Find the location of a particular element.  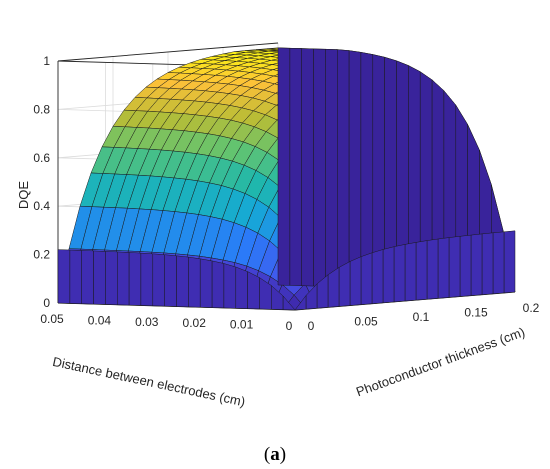

caption-letter: a is located at coordinates (275, 454).